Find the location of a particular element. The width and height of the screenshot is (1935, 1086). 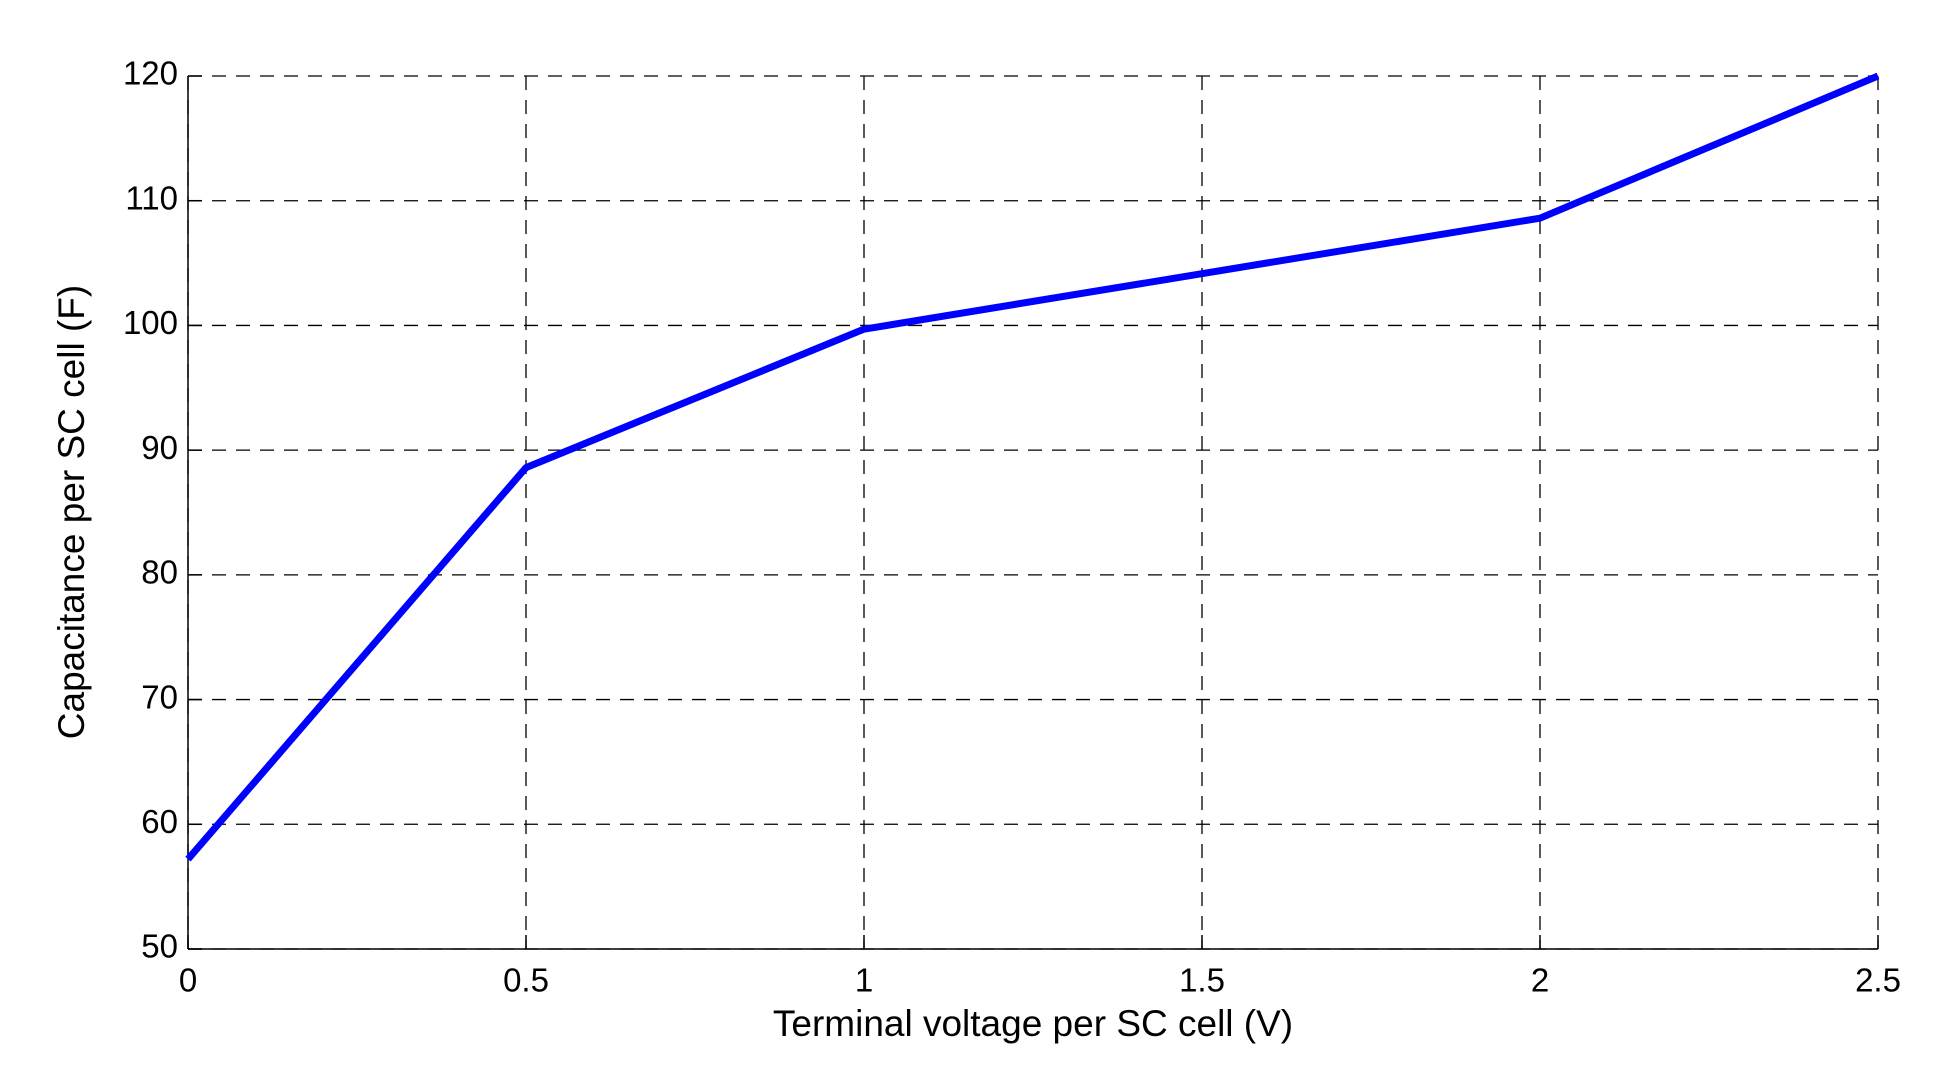

x-tick-label: 2.5 is located at coordinates (1878, 980).